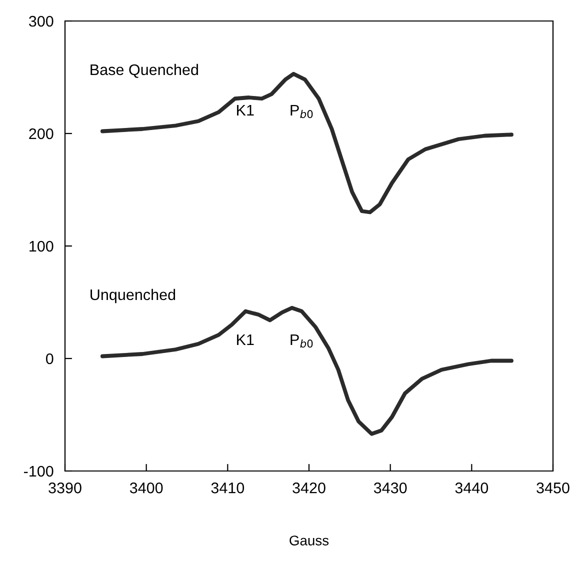  Describe the element at coordinates (309, 488) in the screenshot. I see `x-tick-label: 3420` at that location.